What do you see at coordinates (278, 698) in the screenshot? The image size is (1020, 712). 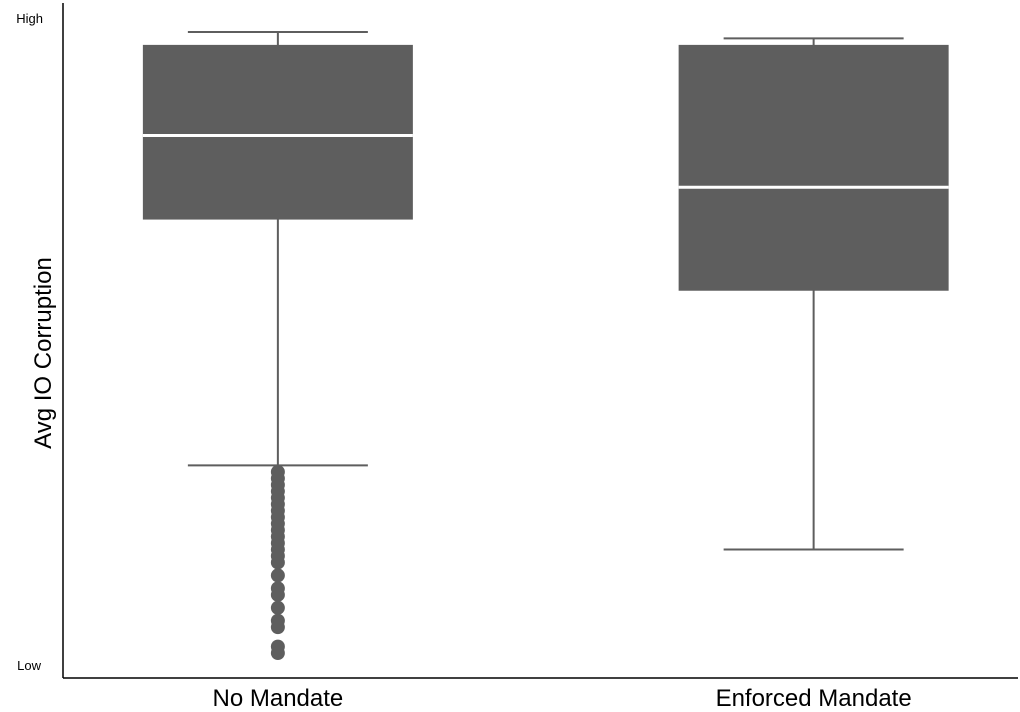 I see `x-tick-label: No Mandate` at bounding box center [278, 698].